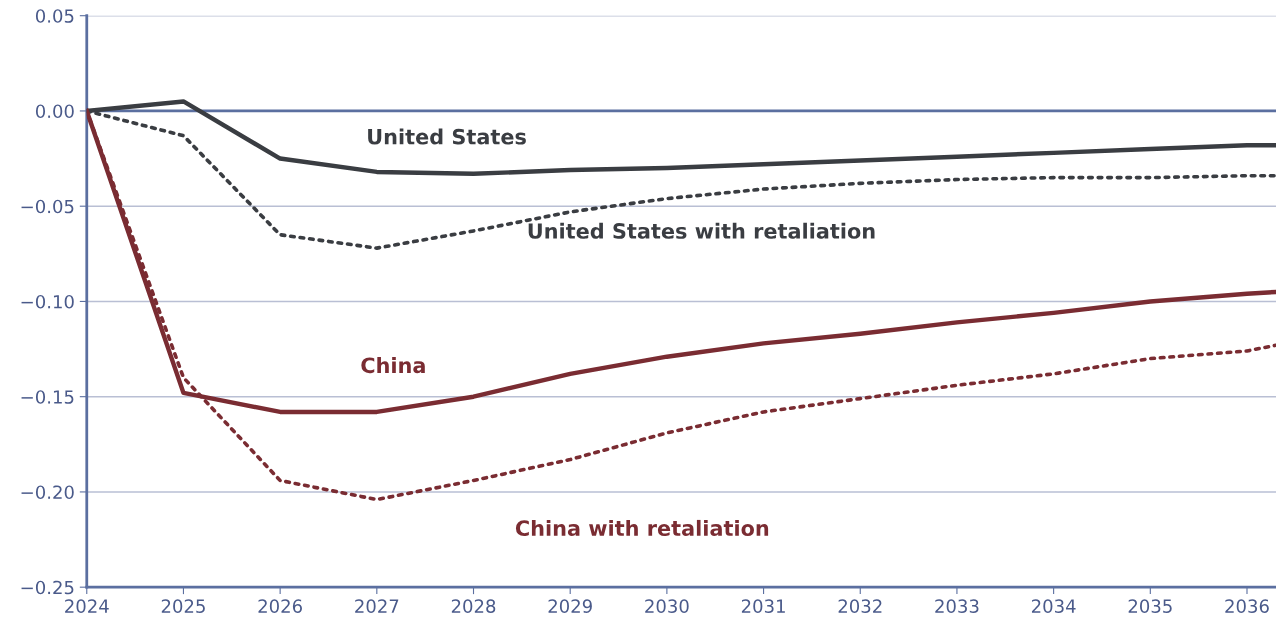 This screenshot has width=1276, height=628. What do you see at coordinates (860, 606) in the screenshot?
I see `x-tick-label: 2032` at bounding box center [860, 606].